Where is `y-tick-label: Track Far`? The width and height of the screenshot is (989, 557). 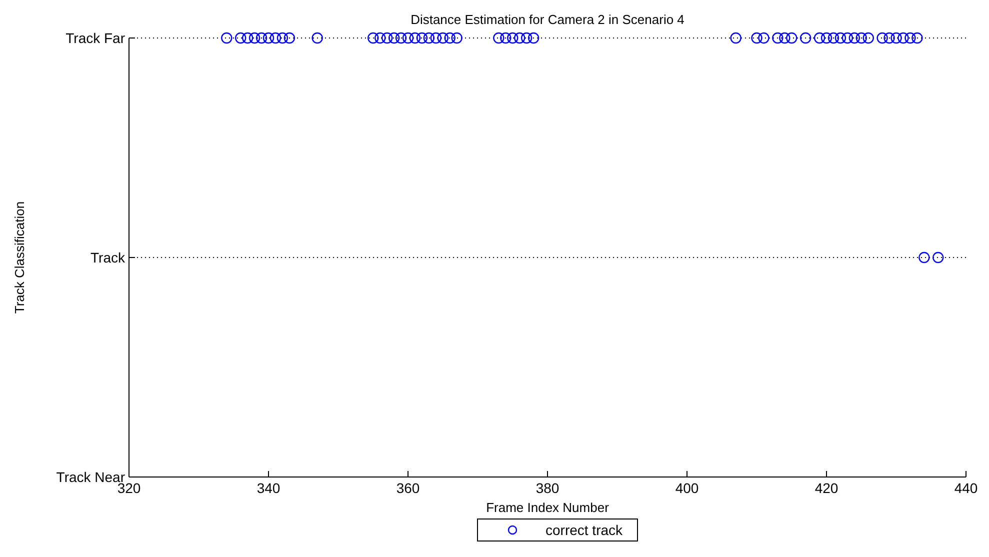
y-tick-label: Track Far is located at coordinates (96, 38).